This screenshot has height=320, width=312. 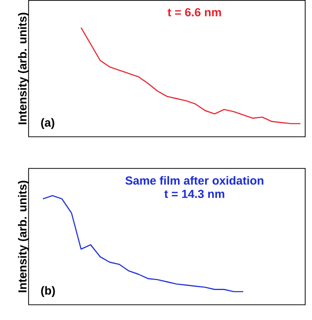 I want to click on annotation: t = 14.3 nm, so click(x=194, y=194).